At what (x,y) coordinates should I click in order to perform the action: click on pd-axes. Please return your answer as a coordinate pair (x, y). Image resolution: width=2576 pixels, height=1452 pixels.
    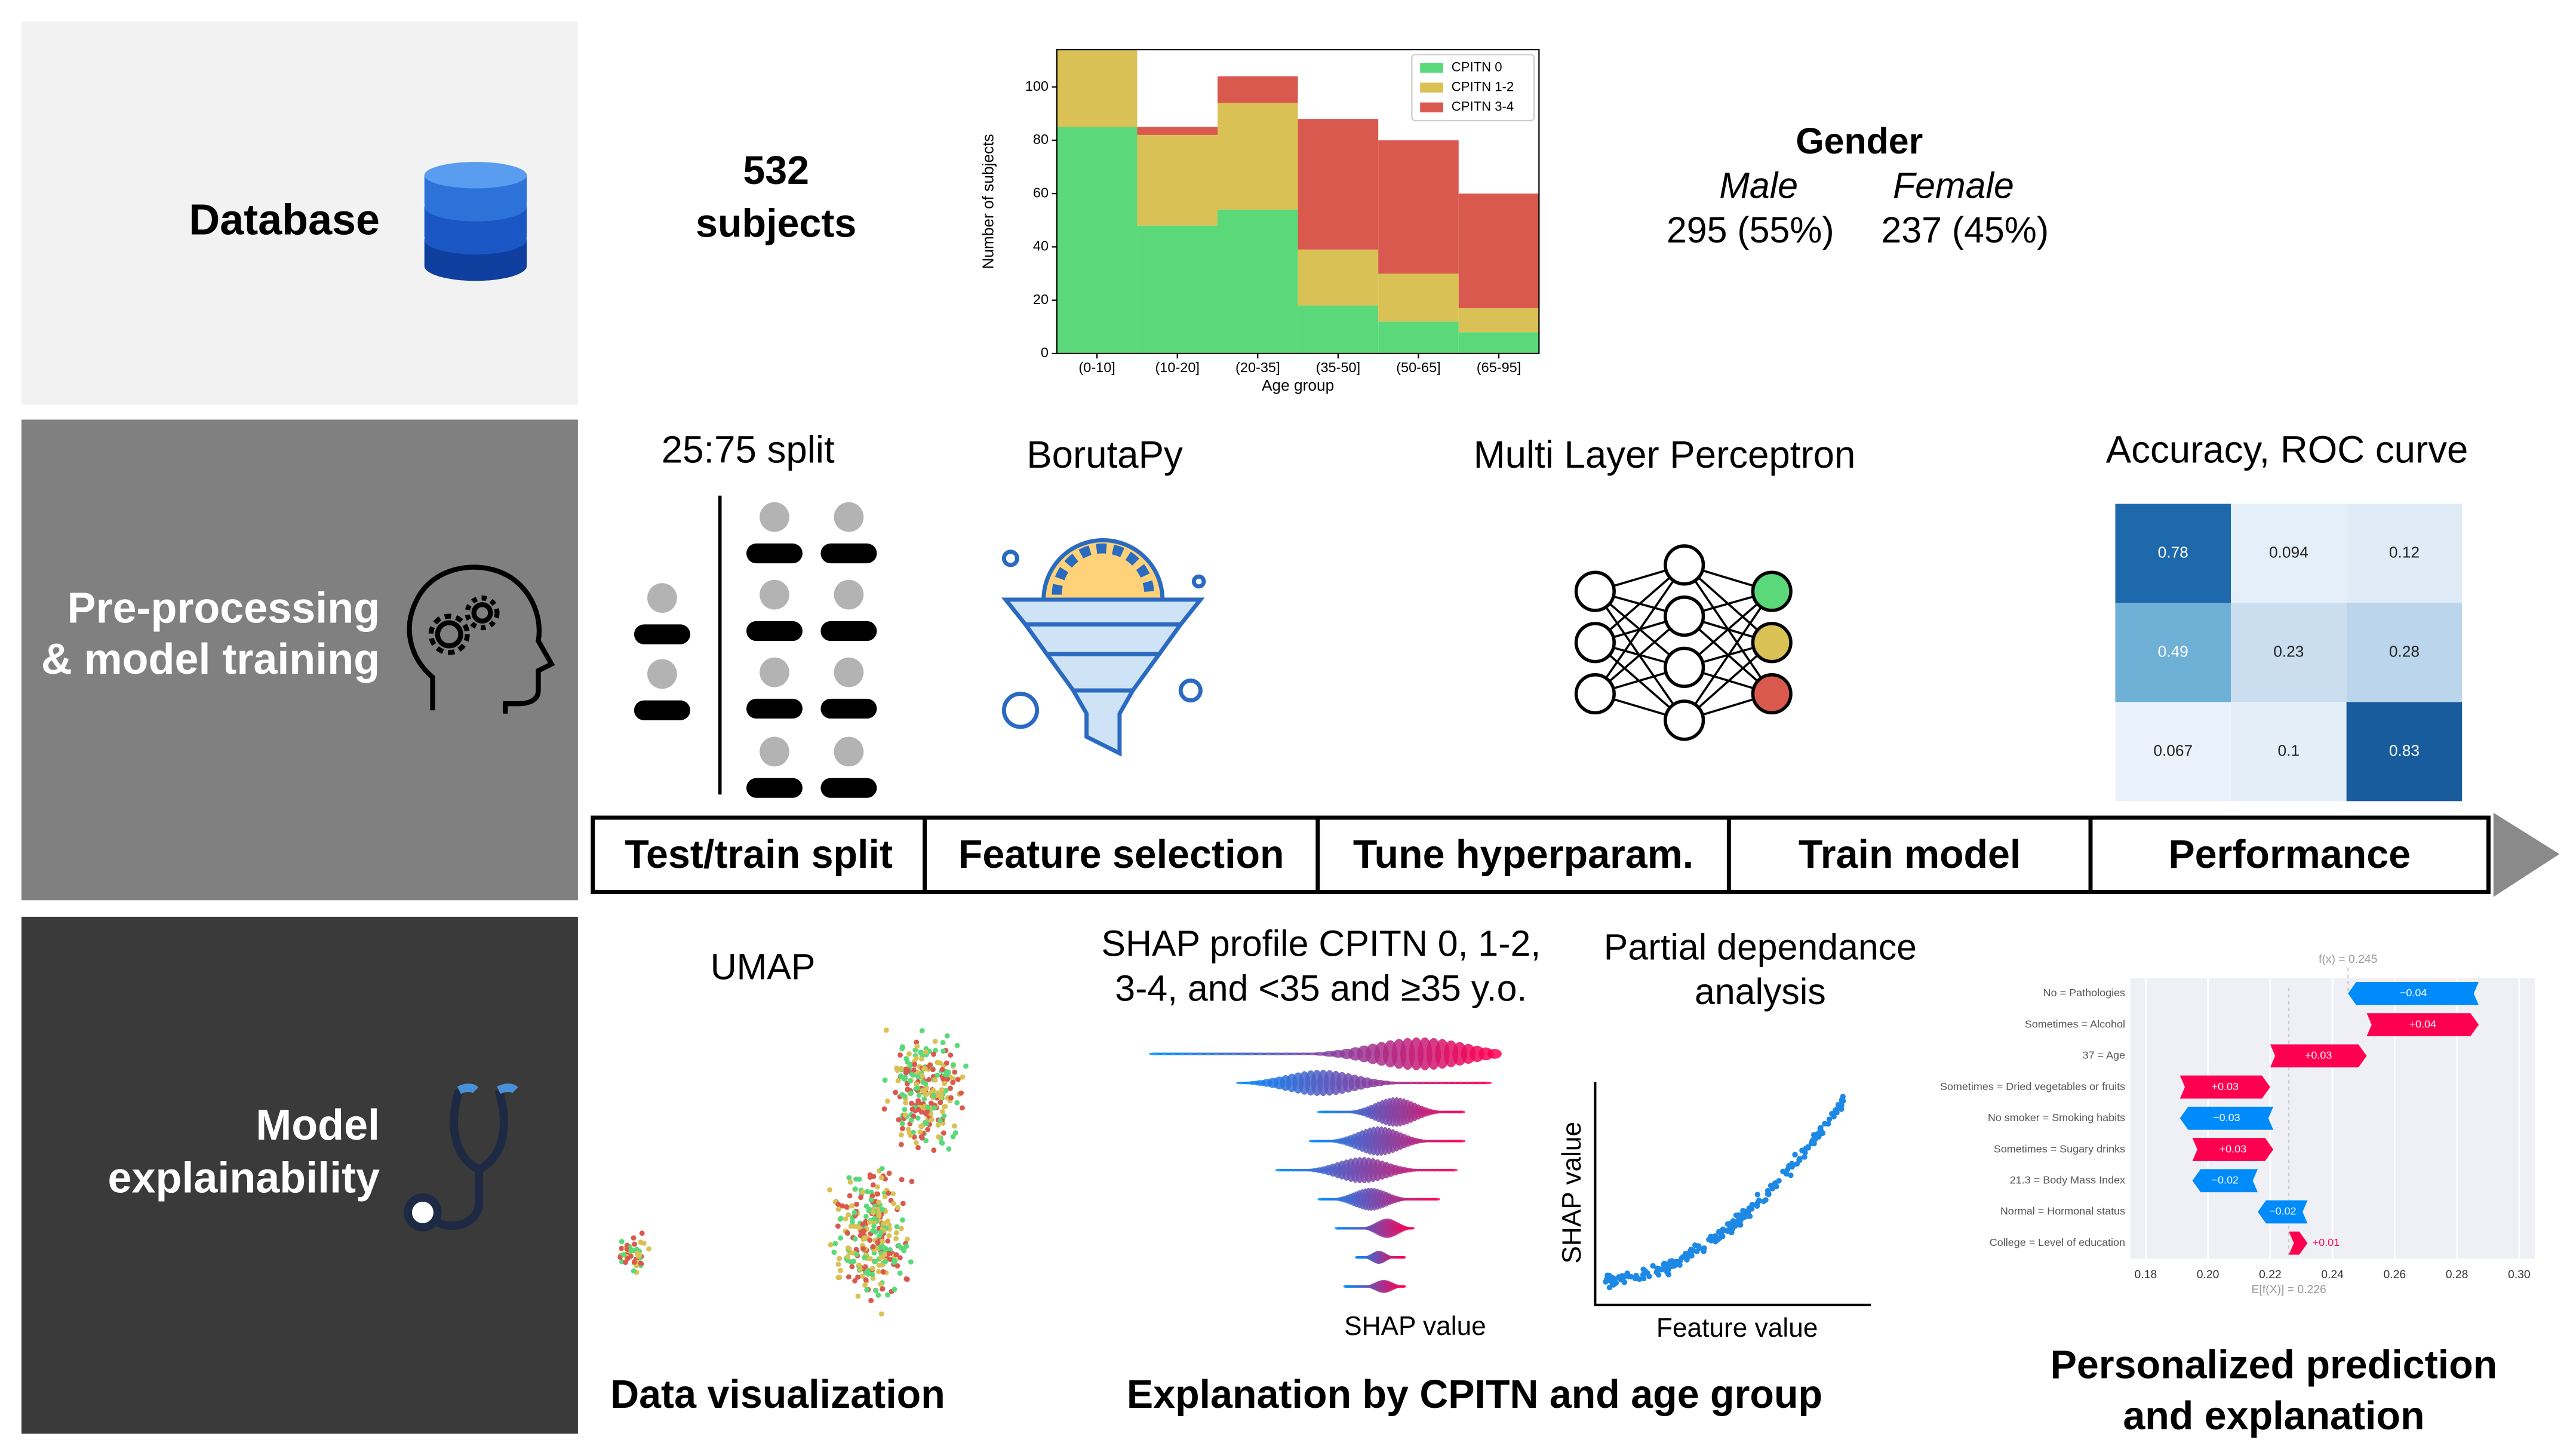
    Looking at the image, I should click on (1732, 1194).